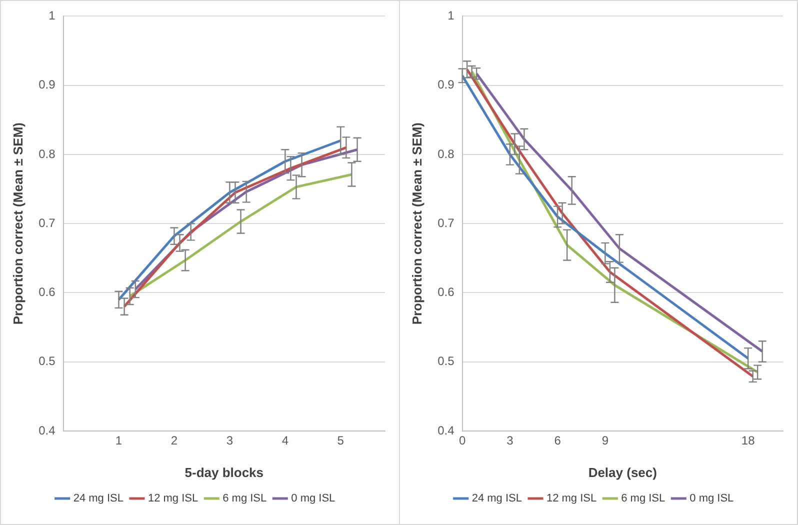 The width and height of the screenshot is (798, 525). I want to click on x-tick-label: 9, so click(605, 441).